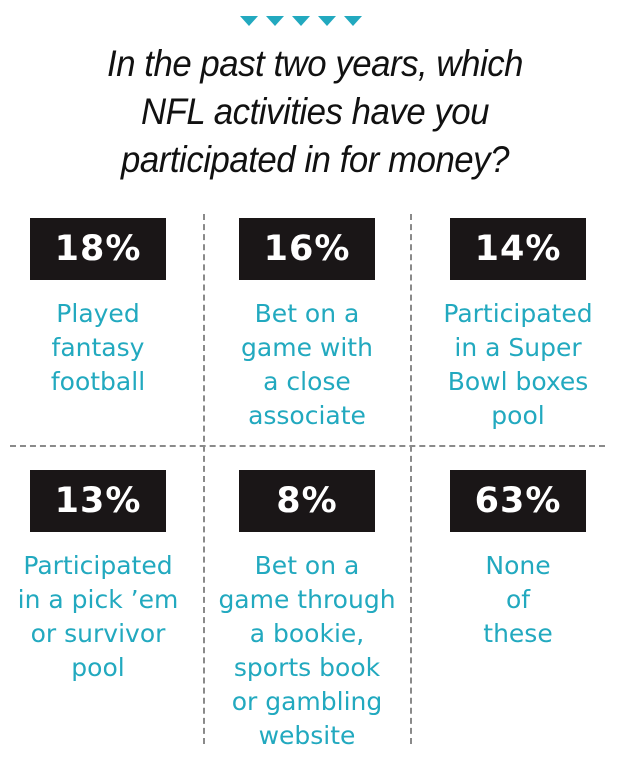  I want to click on stat-label: Played fantasy football, so click(99, 348).